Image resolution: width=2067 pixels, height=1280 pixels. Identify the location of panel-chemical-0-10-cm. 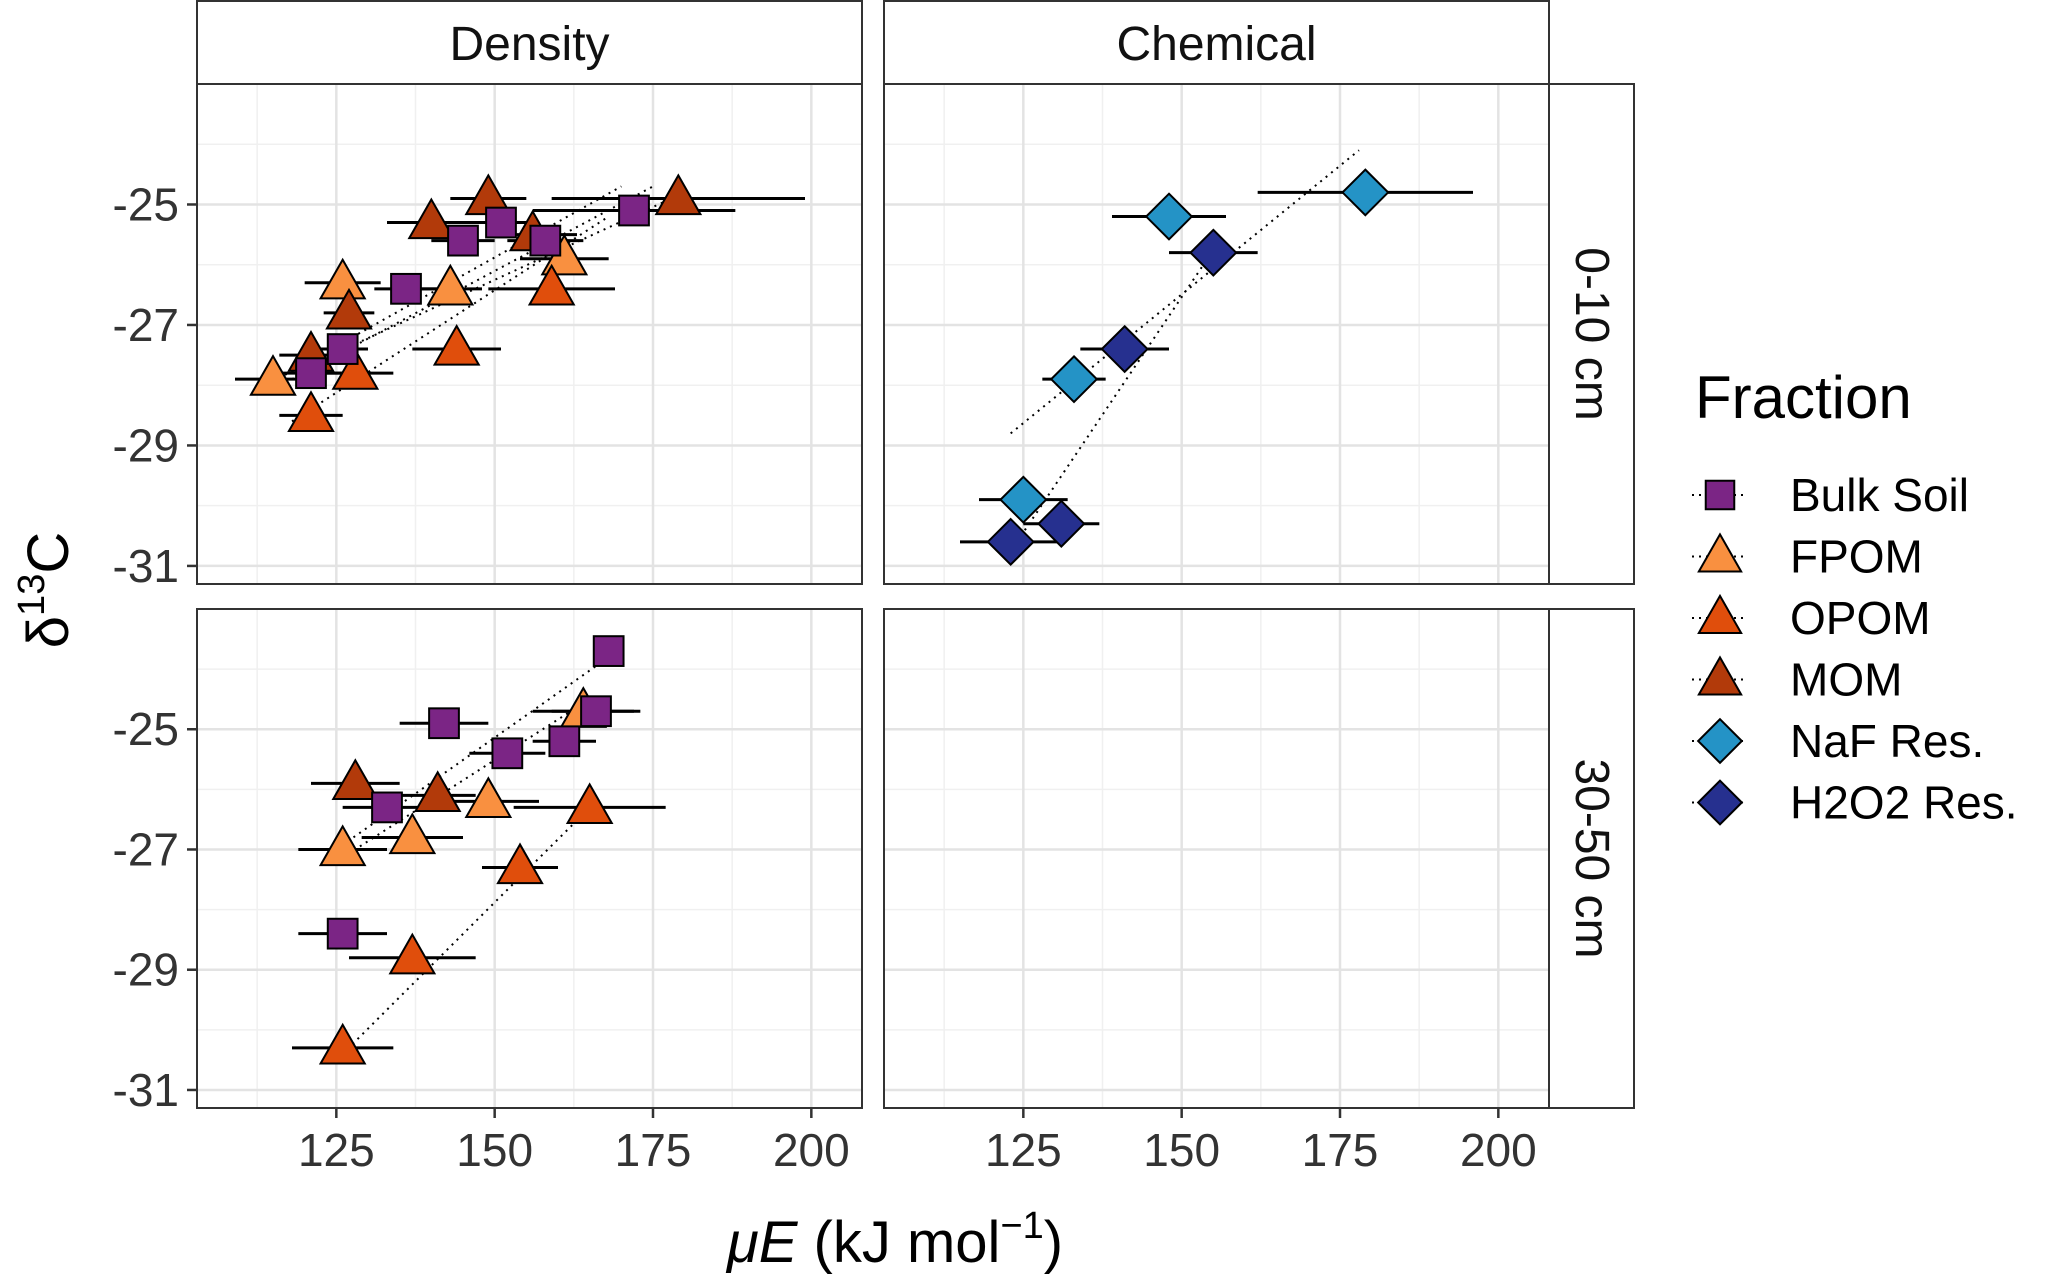
(1216, 334).